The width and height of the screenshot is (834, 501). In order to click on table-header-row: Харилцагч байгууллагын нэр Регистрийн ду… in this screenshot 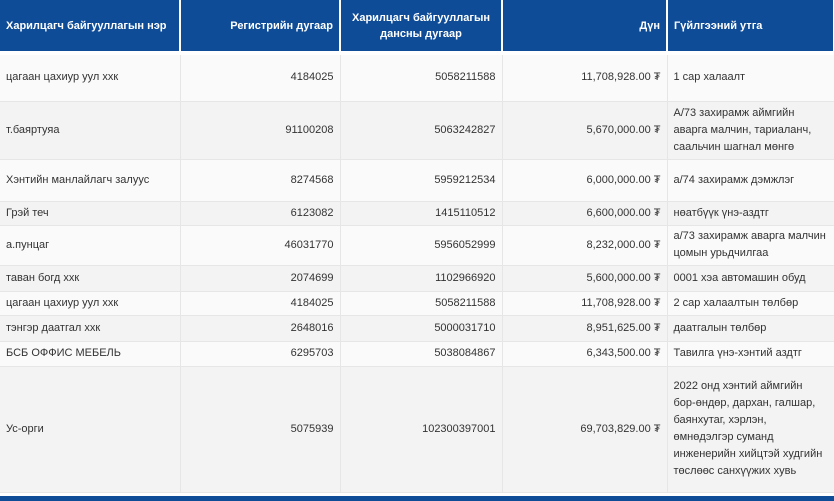, I will do `click(417, 25)`.